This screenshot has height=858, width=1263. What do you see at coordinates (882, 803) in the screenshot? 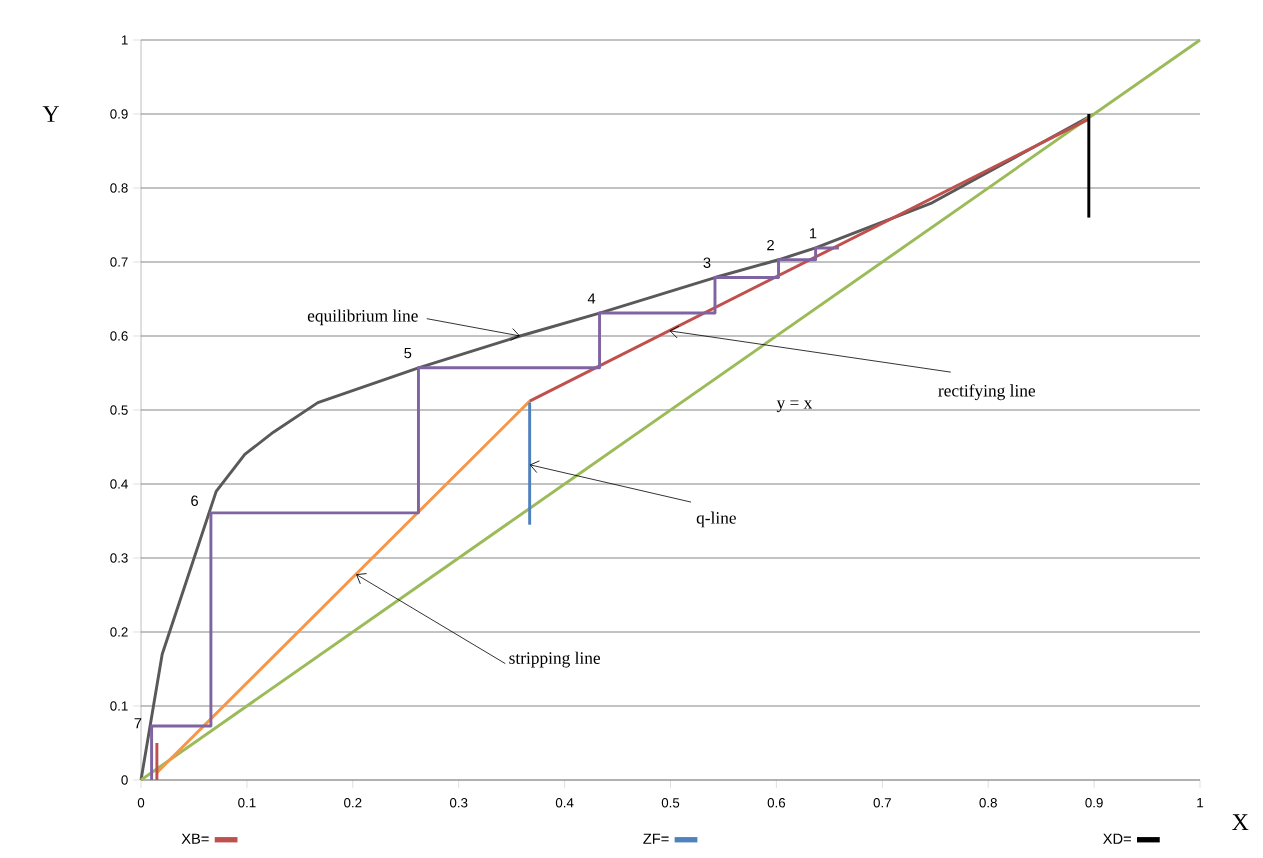
I see `x-tick-label: 0.7` at bounding box center [882, 803].